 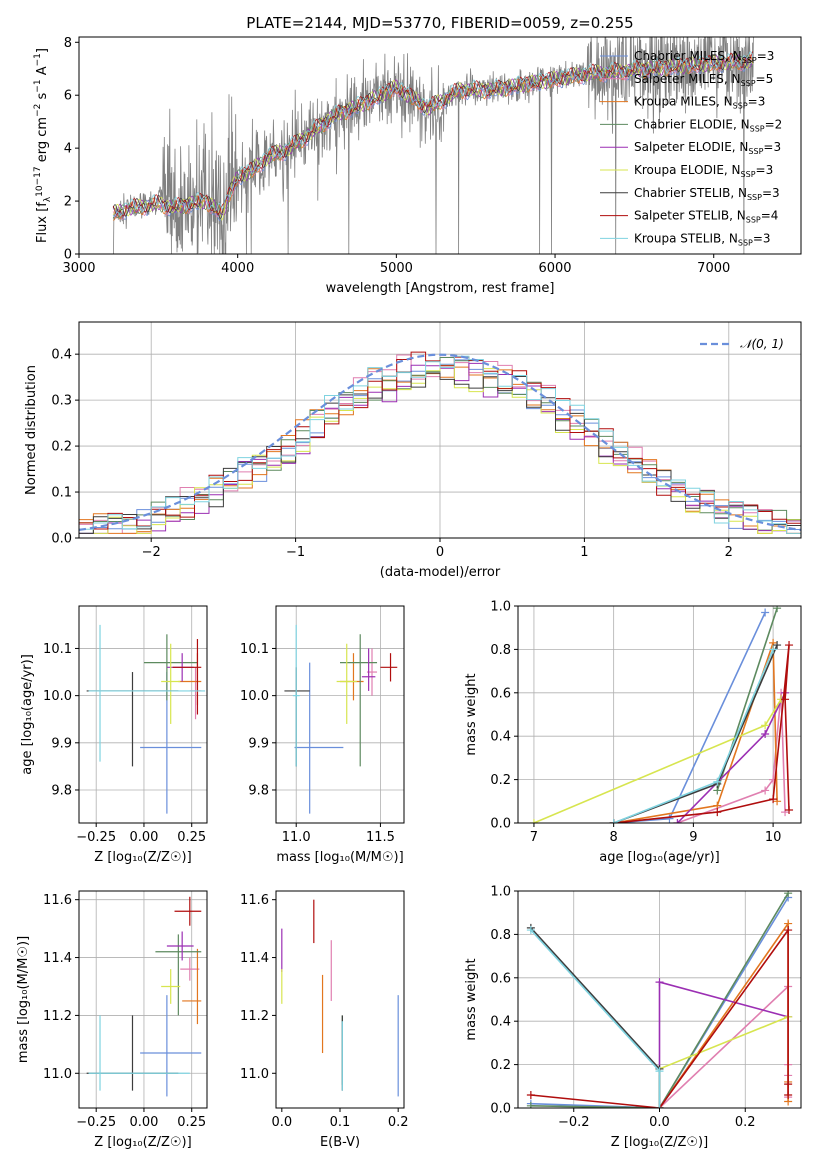 I want to click on y-label-part: ], so click(x=42, y=50).